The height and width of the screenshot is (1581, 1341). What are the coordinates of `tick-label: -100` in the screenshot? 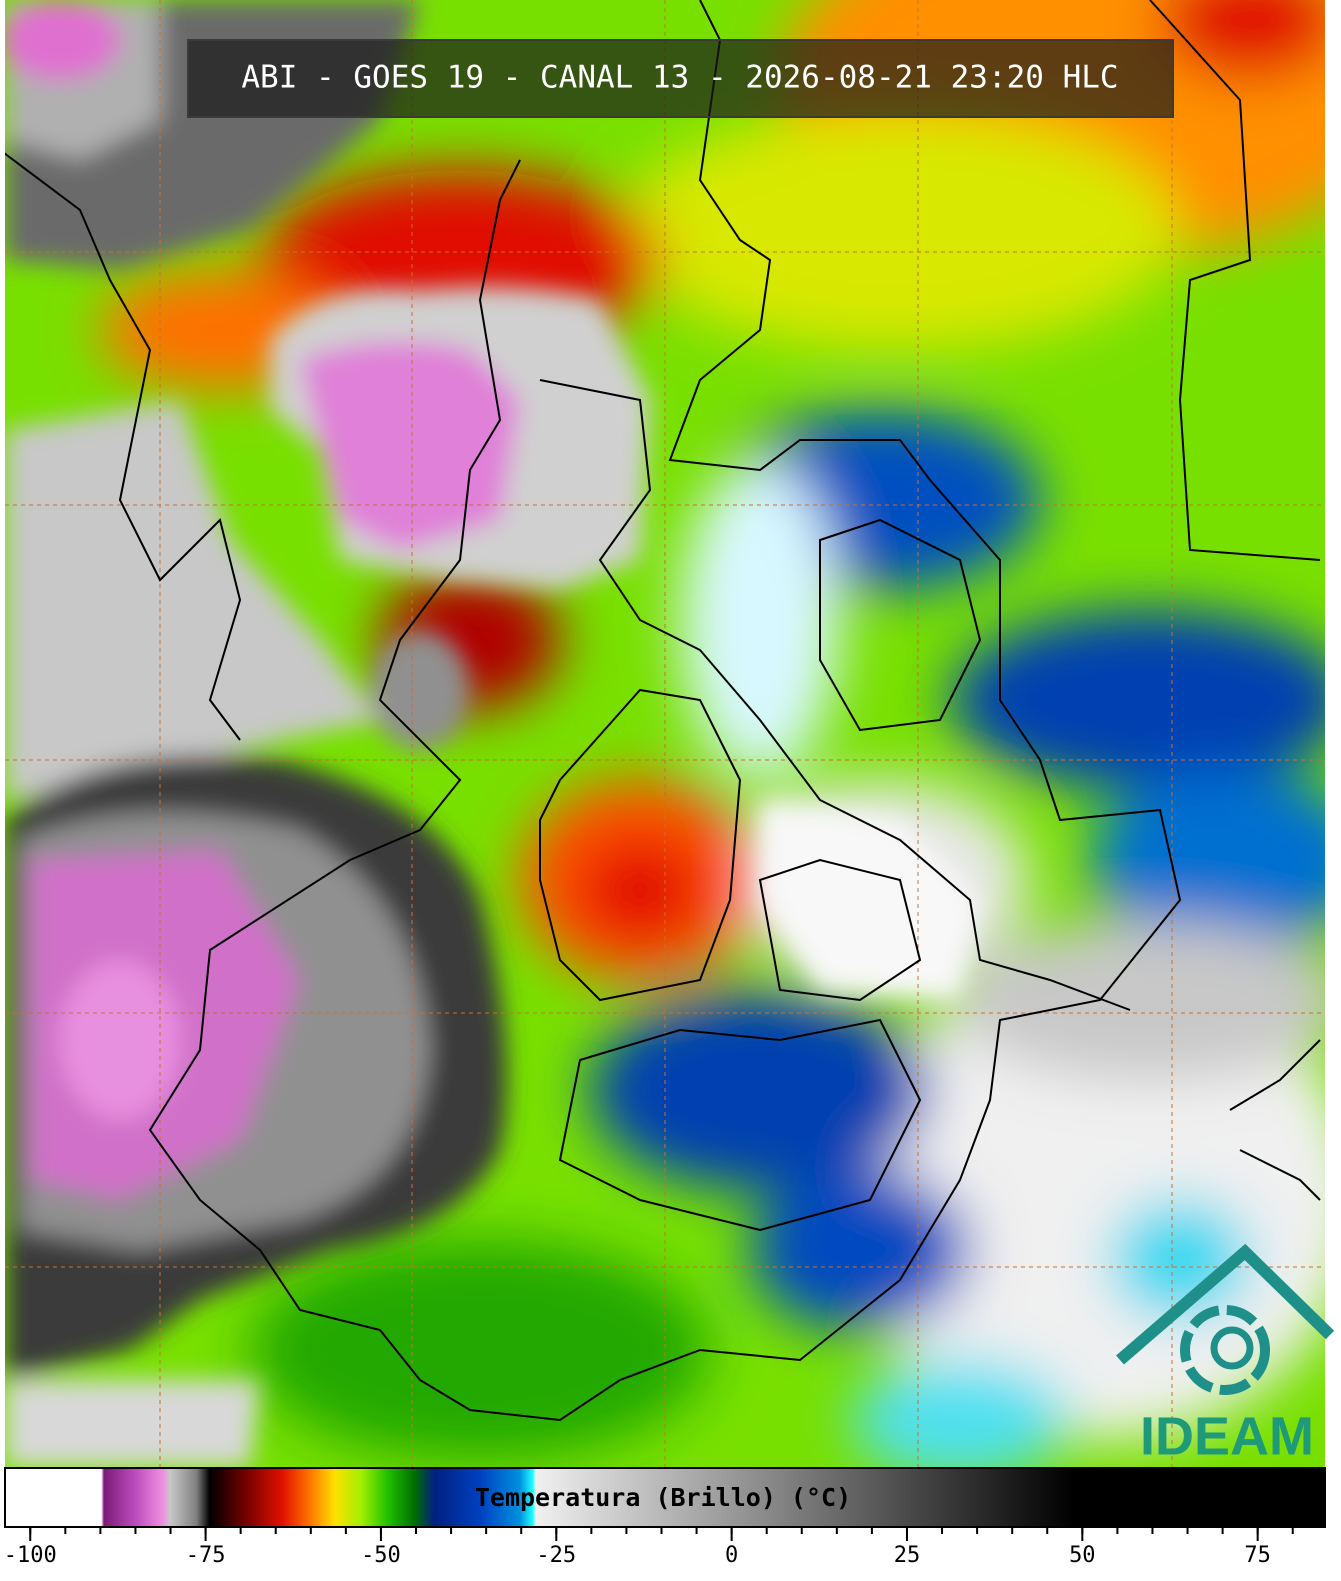 It's located at (30, 1555).